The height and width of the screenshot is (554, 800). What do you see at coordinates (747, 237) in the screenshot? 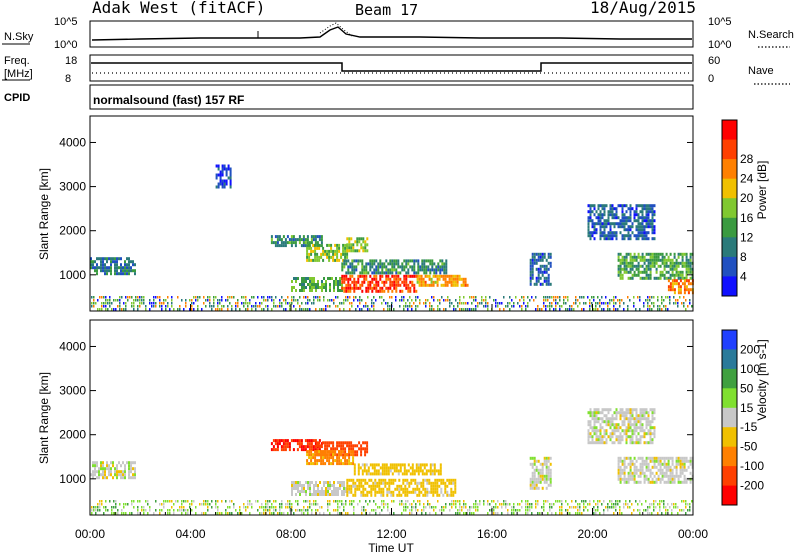
I see `colorbar-tick-label: 12` at bounding box center [747, 237].